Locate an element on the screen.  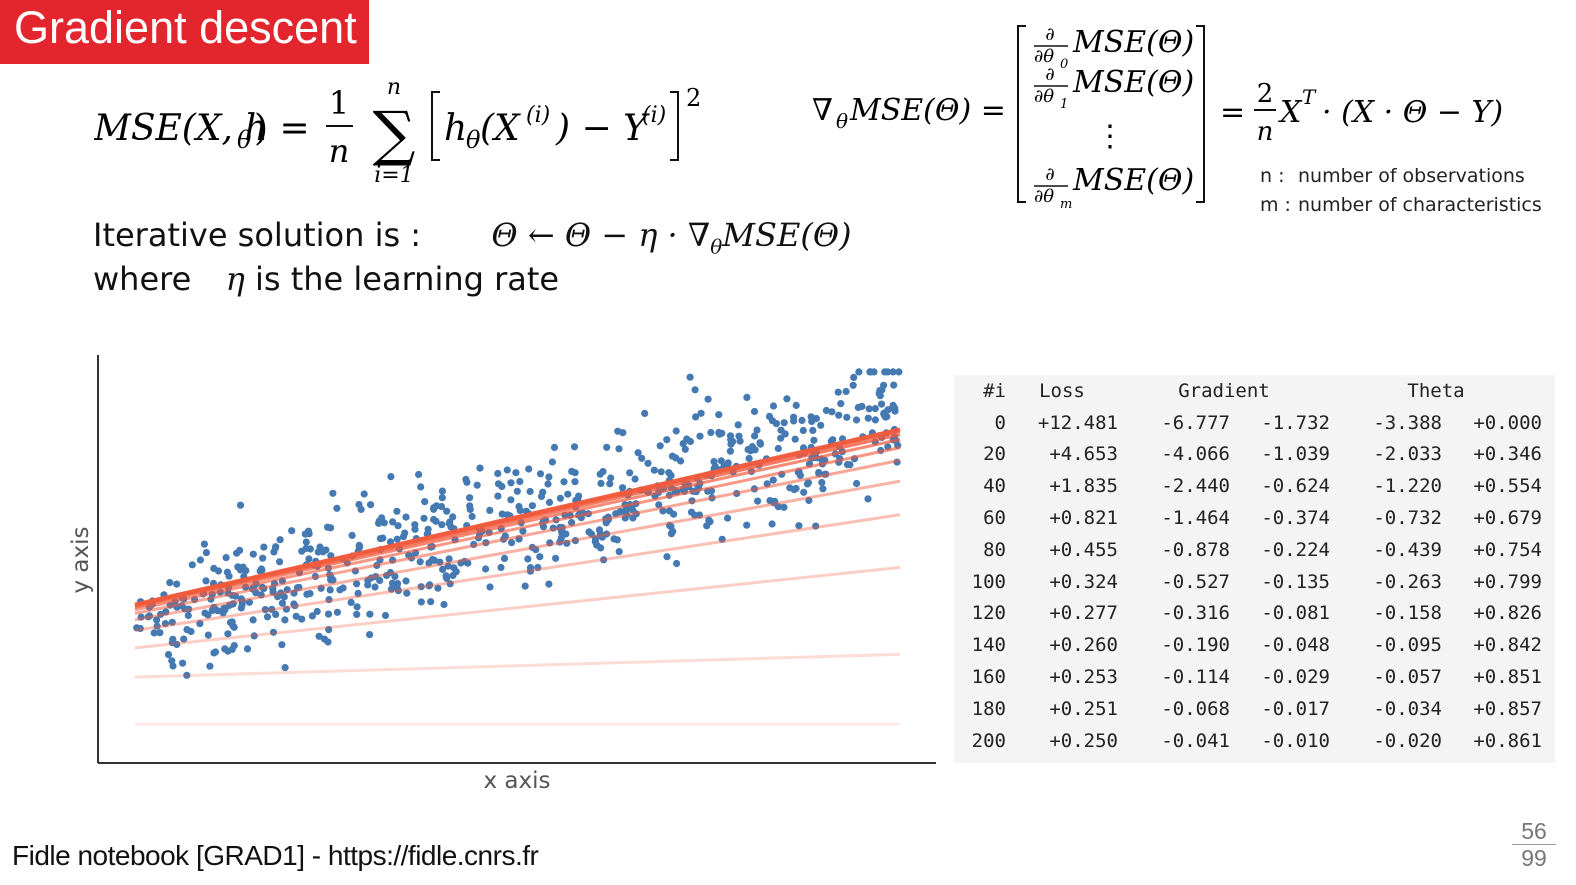
mse-bracket-right is located at coordinates (674, 126).